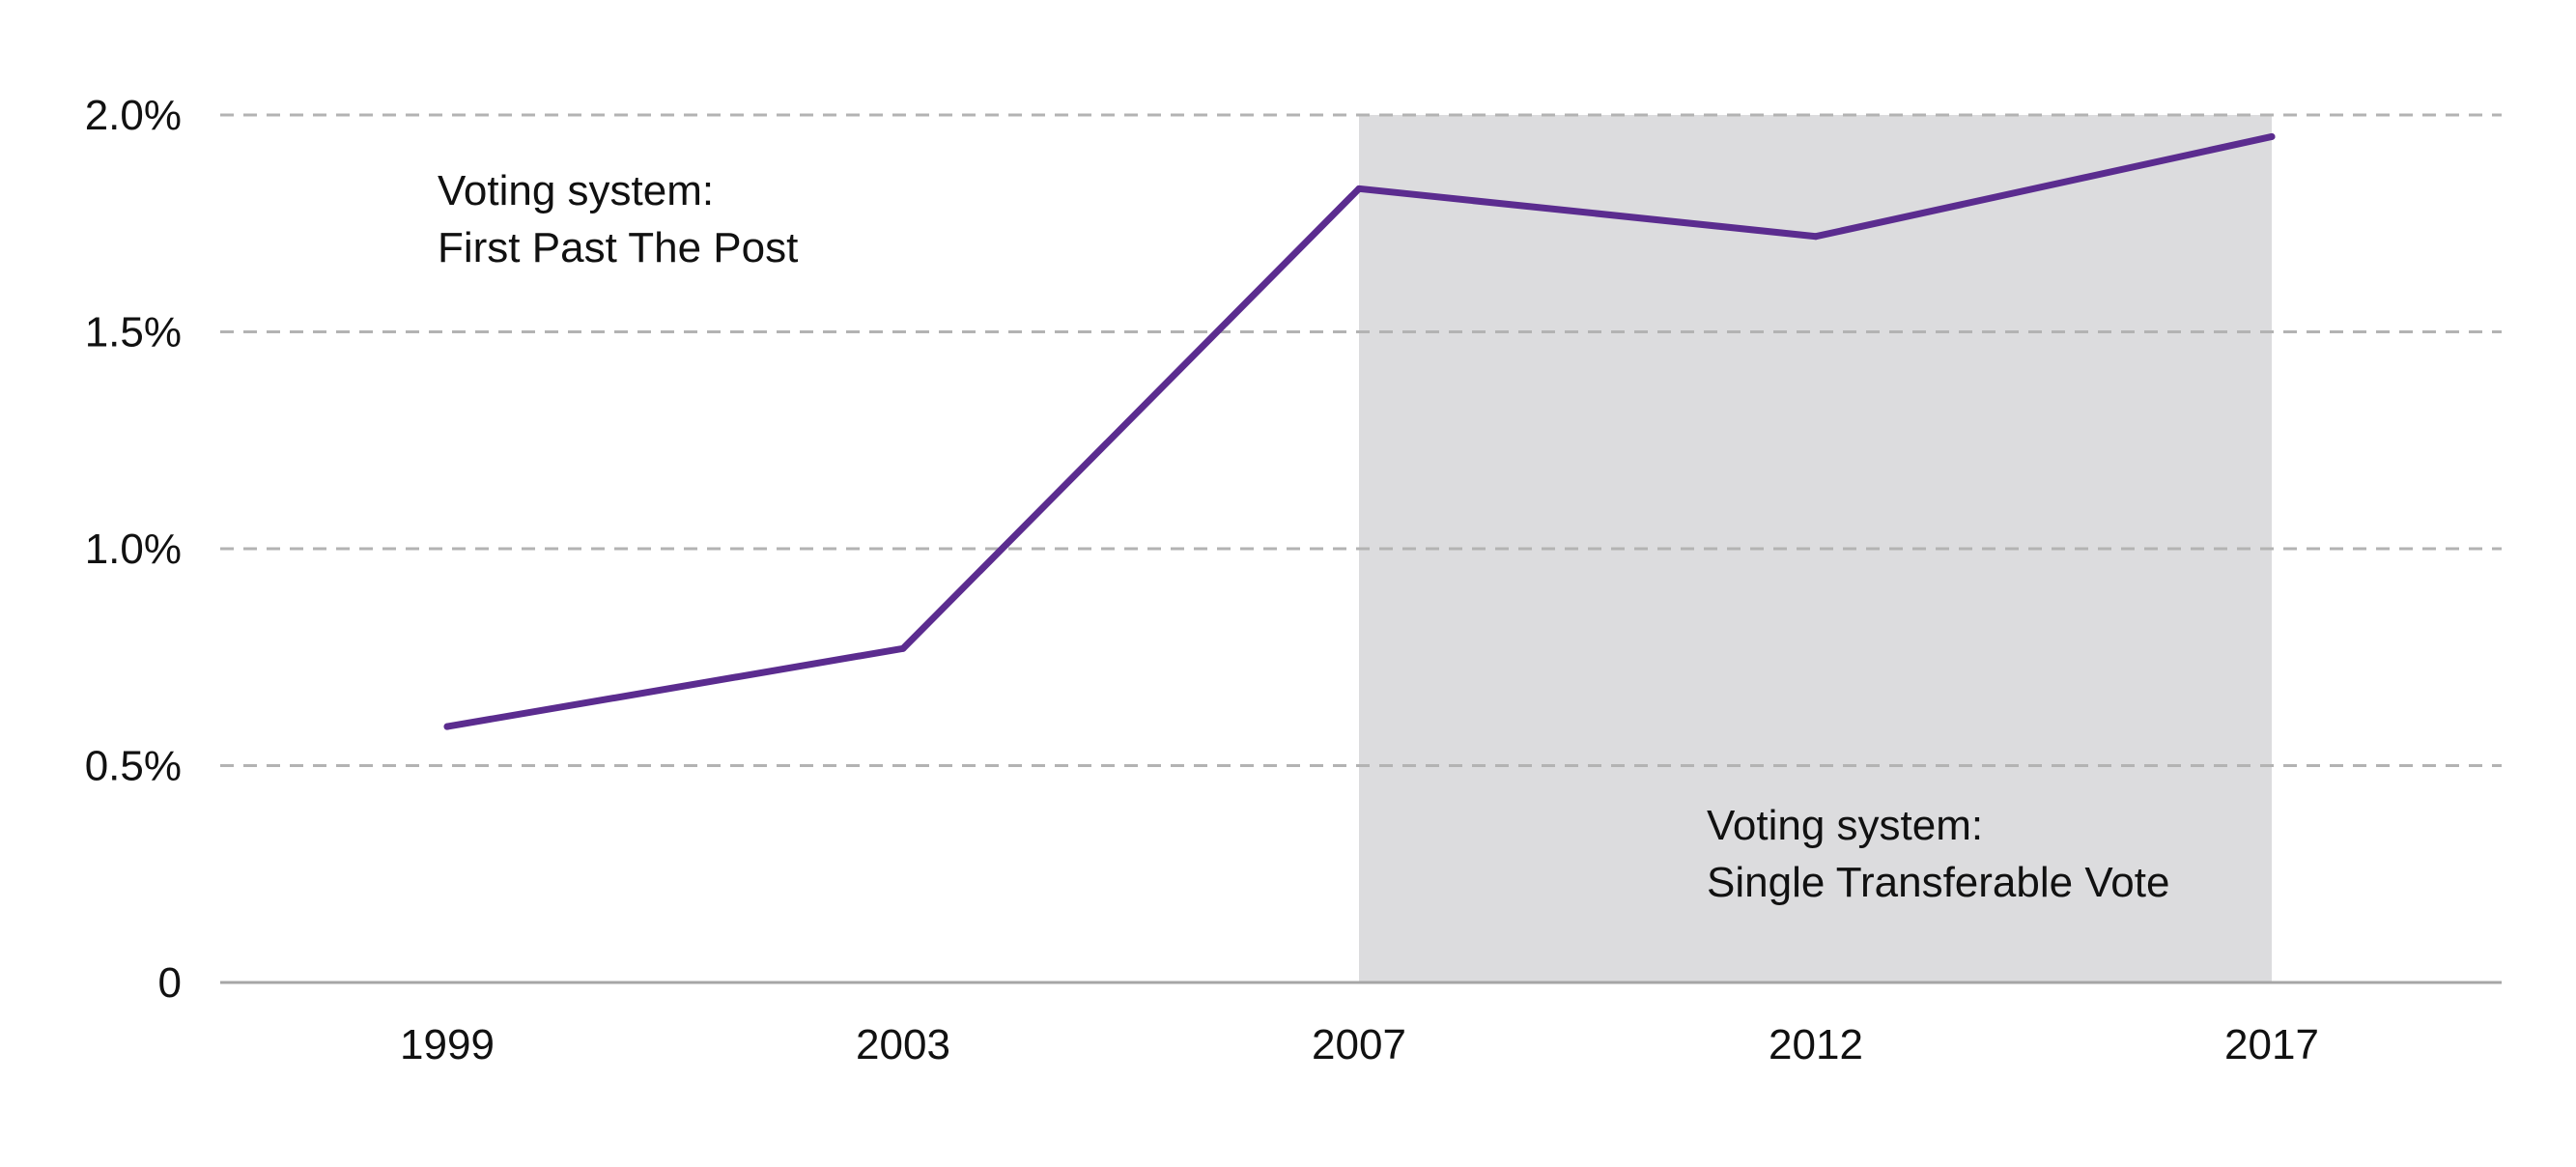  I want to click on annotation-fptp-line-2: First Past The Post, so click(618, 248).